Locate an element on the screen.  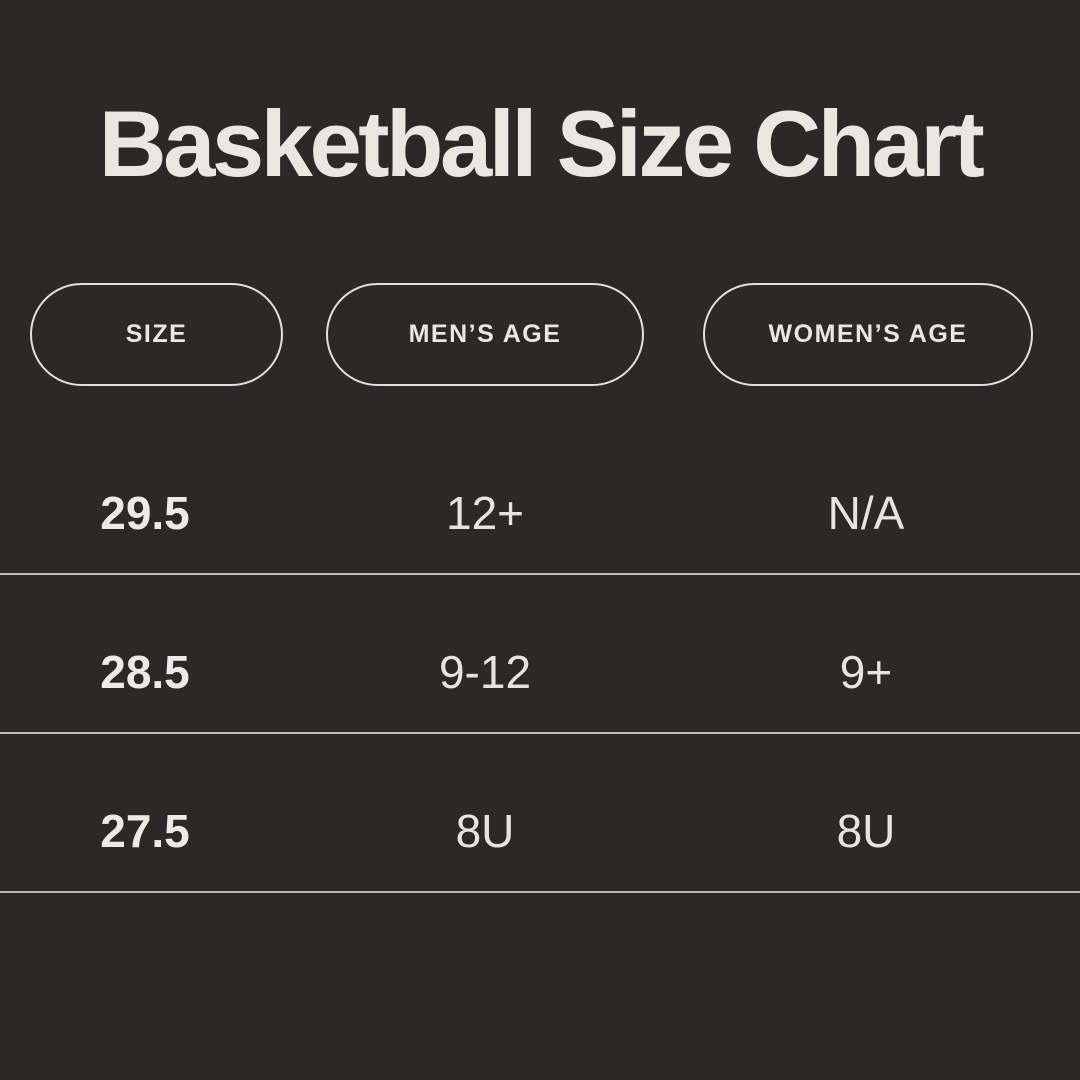
column-header-pill-mens-age: MEN’S AGE is located at coordinates (485, 334).